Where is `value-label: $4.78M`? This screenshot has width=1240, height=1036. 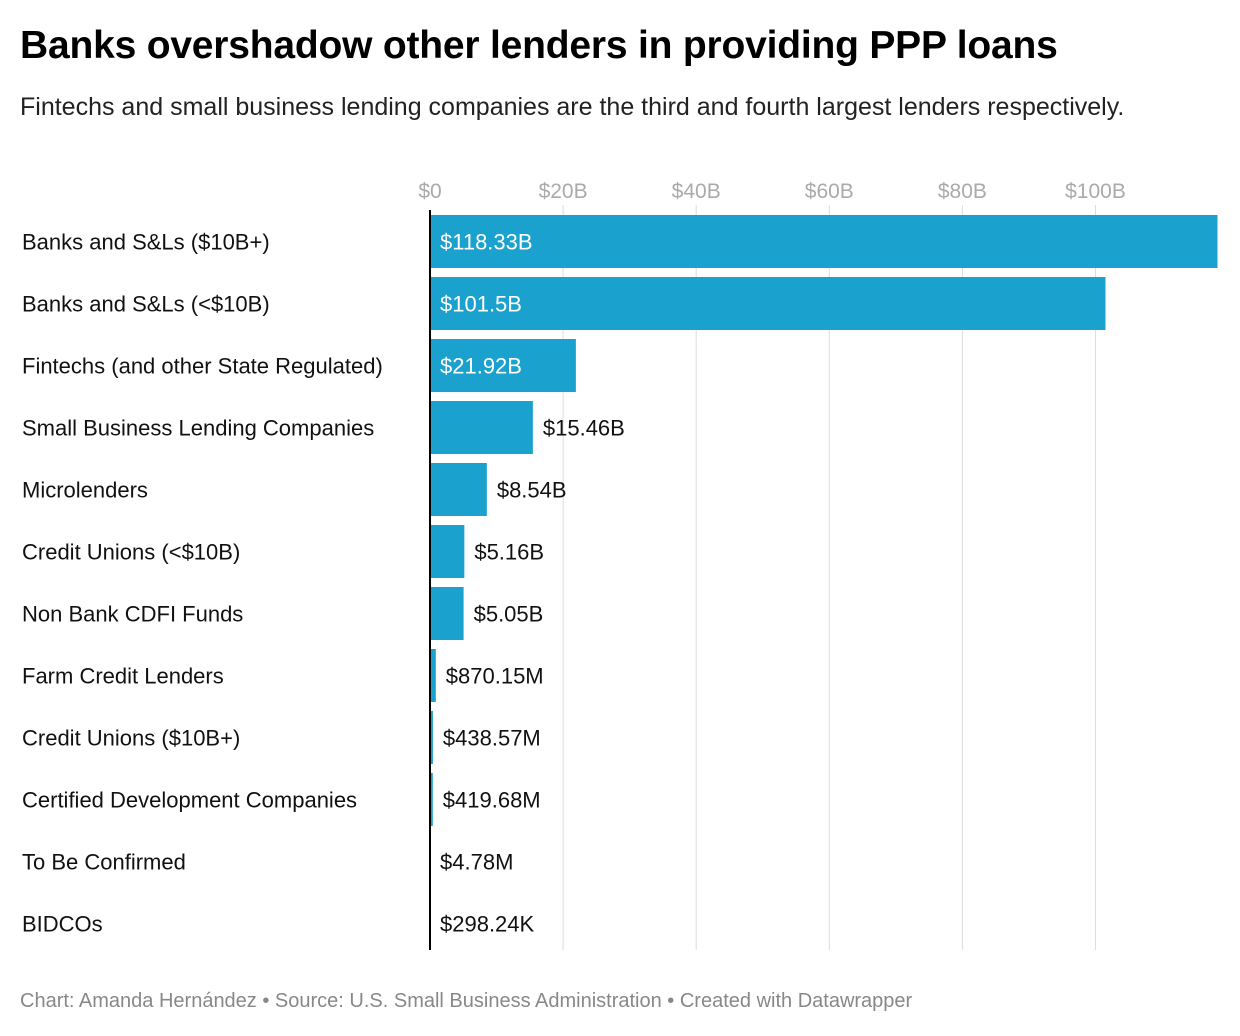 value-label: $4.78M is located at coordinates (476, 862).